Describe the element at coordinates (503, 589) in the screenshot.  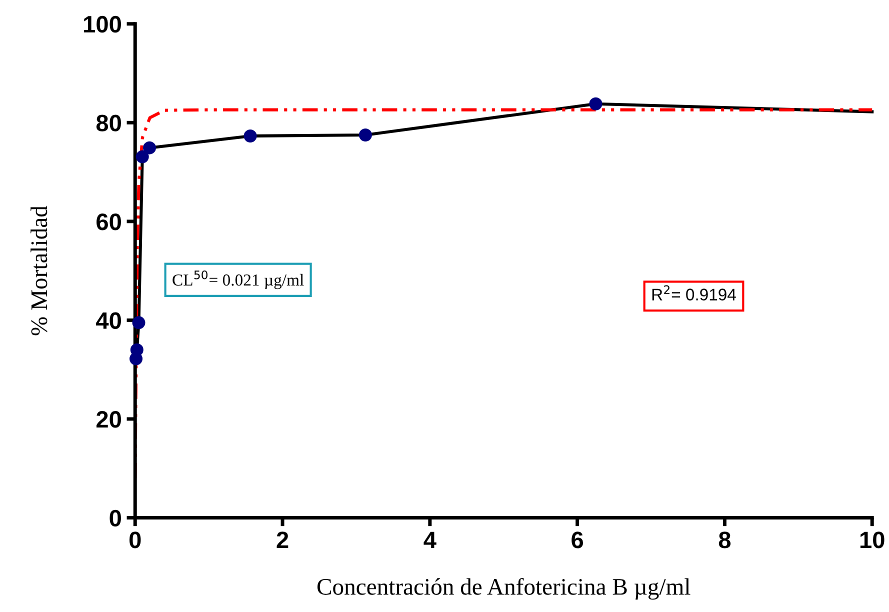
I see `x-axis-title: Concentración de Anfotericina B µg/ml` at that location.